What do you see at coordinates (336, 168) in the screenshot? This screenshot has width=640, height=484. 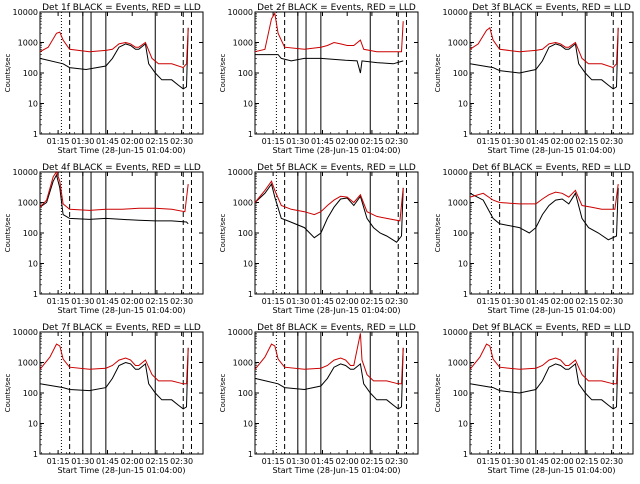 I see `panel-title: Det 5f BLACK = Events, RED = LLD` at bounding box center [336, 168].